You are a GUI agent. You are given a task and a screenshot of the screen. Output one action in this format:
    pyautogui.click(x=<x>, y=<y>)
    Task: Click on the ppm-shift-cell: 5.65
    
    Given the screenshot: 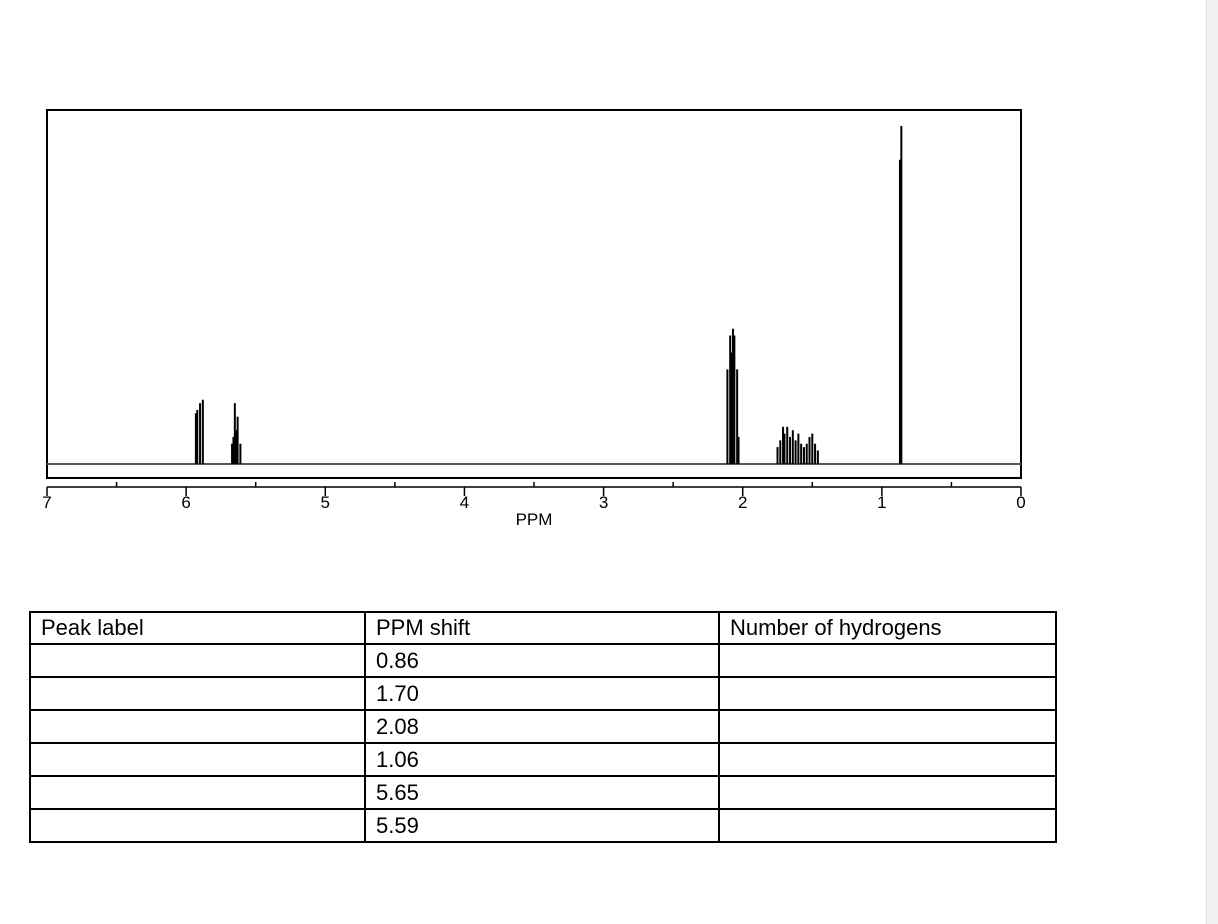 What is the action you would take?
    pyautogui.click(x=542, y=792)
    